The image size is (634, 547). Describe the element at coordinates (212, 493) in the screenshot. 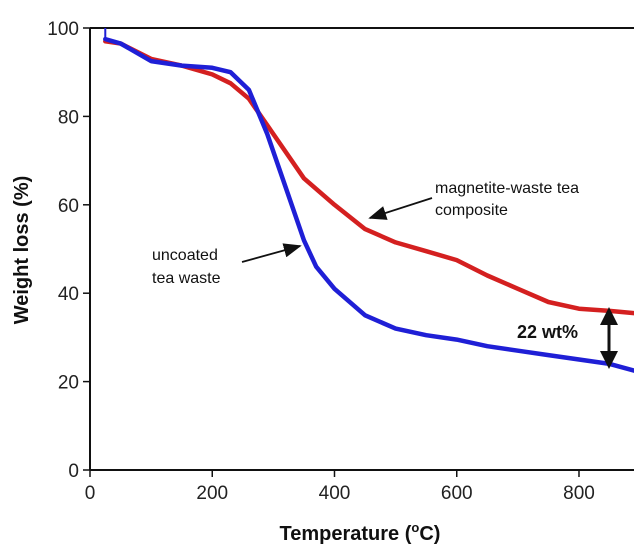

I see `x-tick-label: 200` at that location.